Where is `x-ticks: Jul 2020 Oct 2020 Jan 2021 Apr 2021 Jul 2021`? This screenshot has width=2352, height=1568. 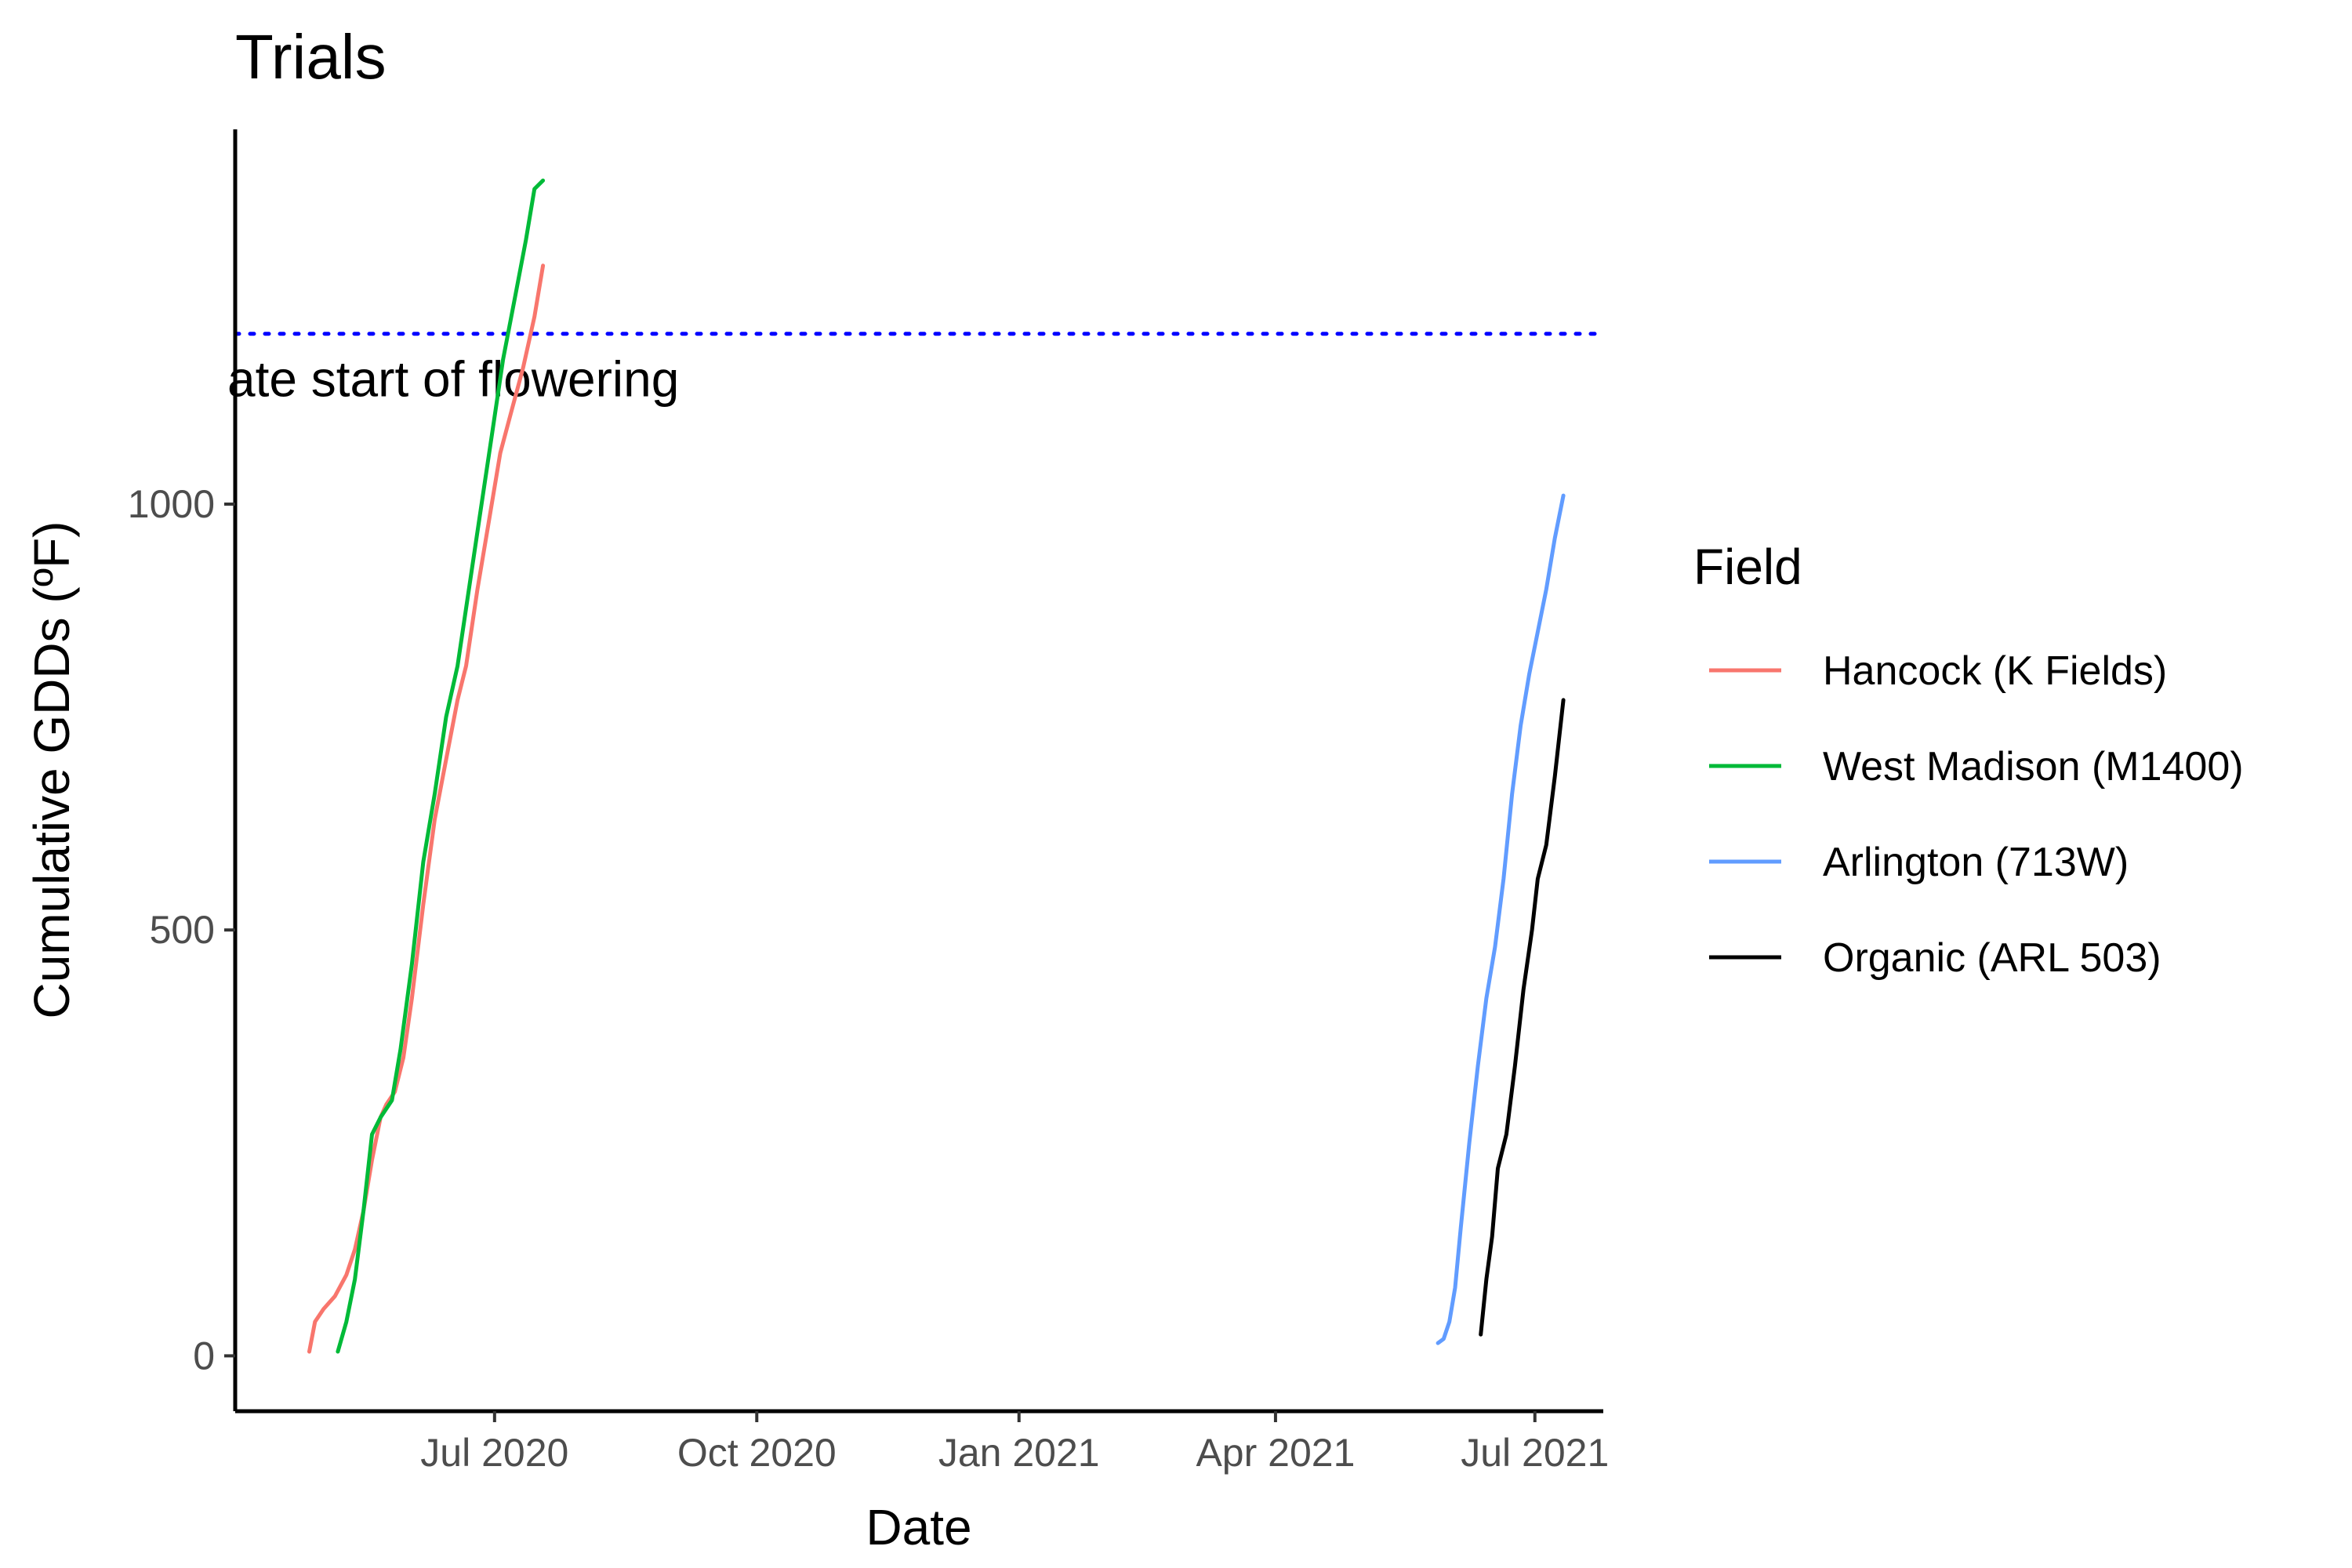
x-ticks: Jul 2020 Oct 2020 Jan 2021 Apr 2021 Jul 2021 is located at coordinates (1015, 1443).